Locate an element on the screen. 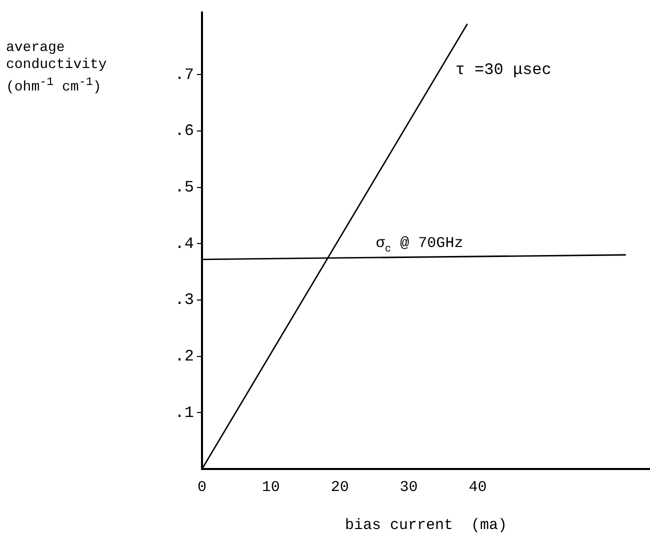 Image resolution: width=650 pixels, height=538 pixels. x-tick-label: 10 is located at coordinates (271, 487).